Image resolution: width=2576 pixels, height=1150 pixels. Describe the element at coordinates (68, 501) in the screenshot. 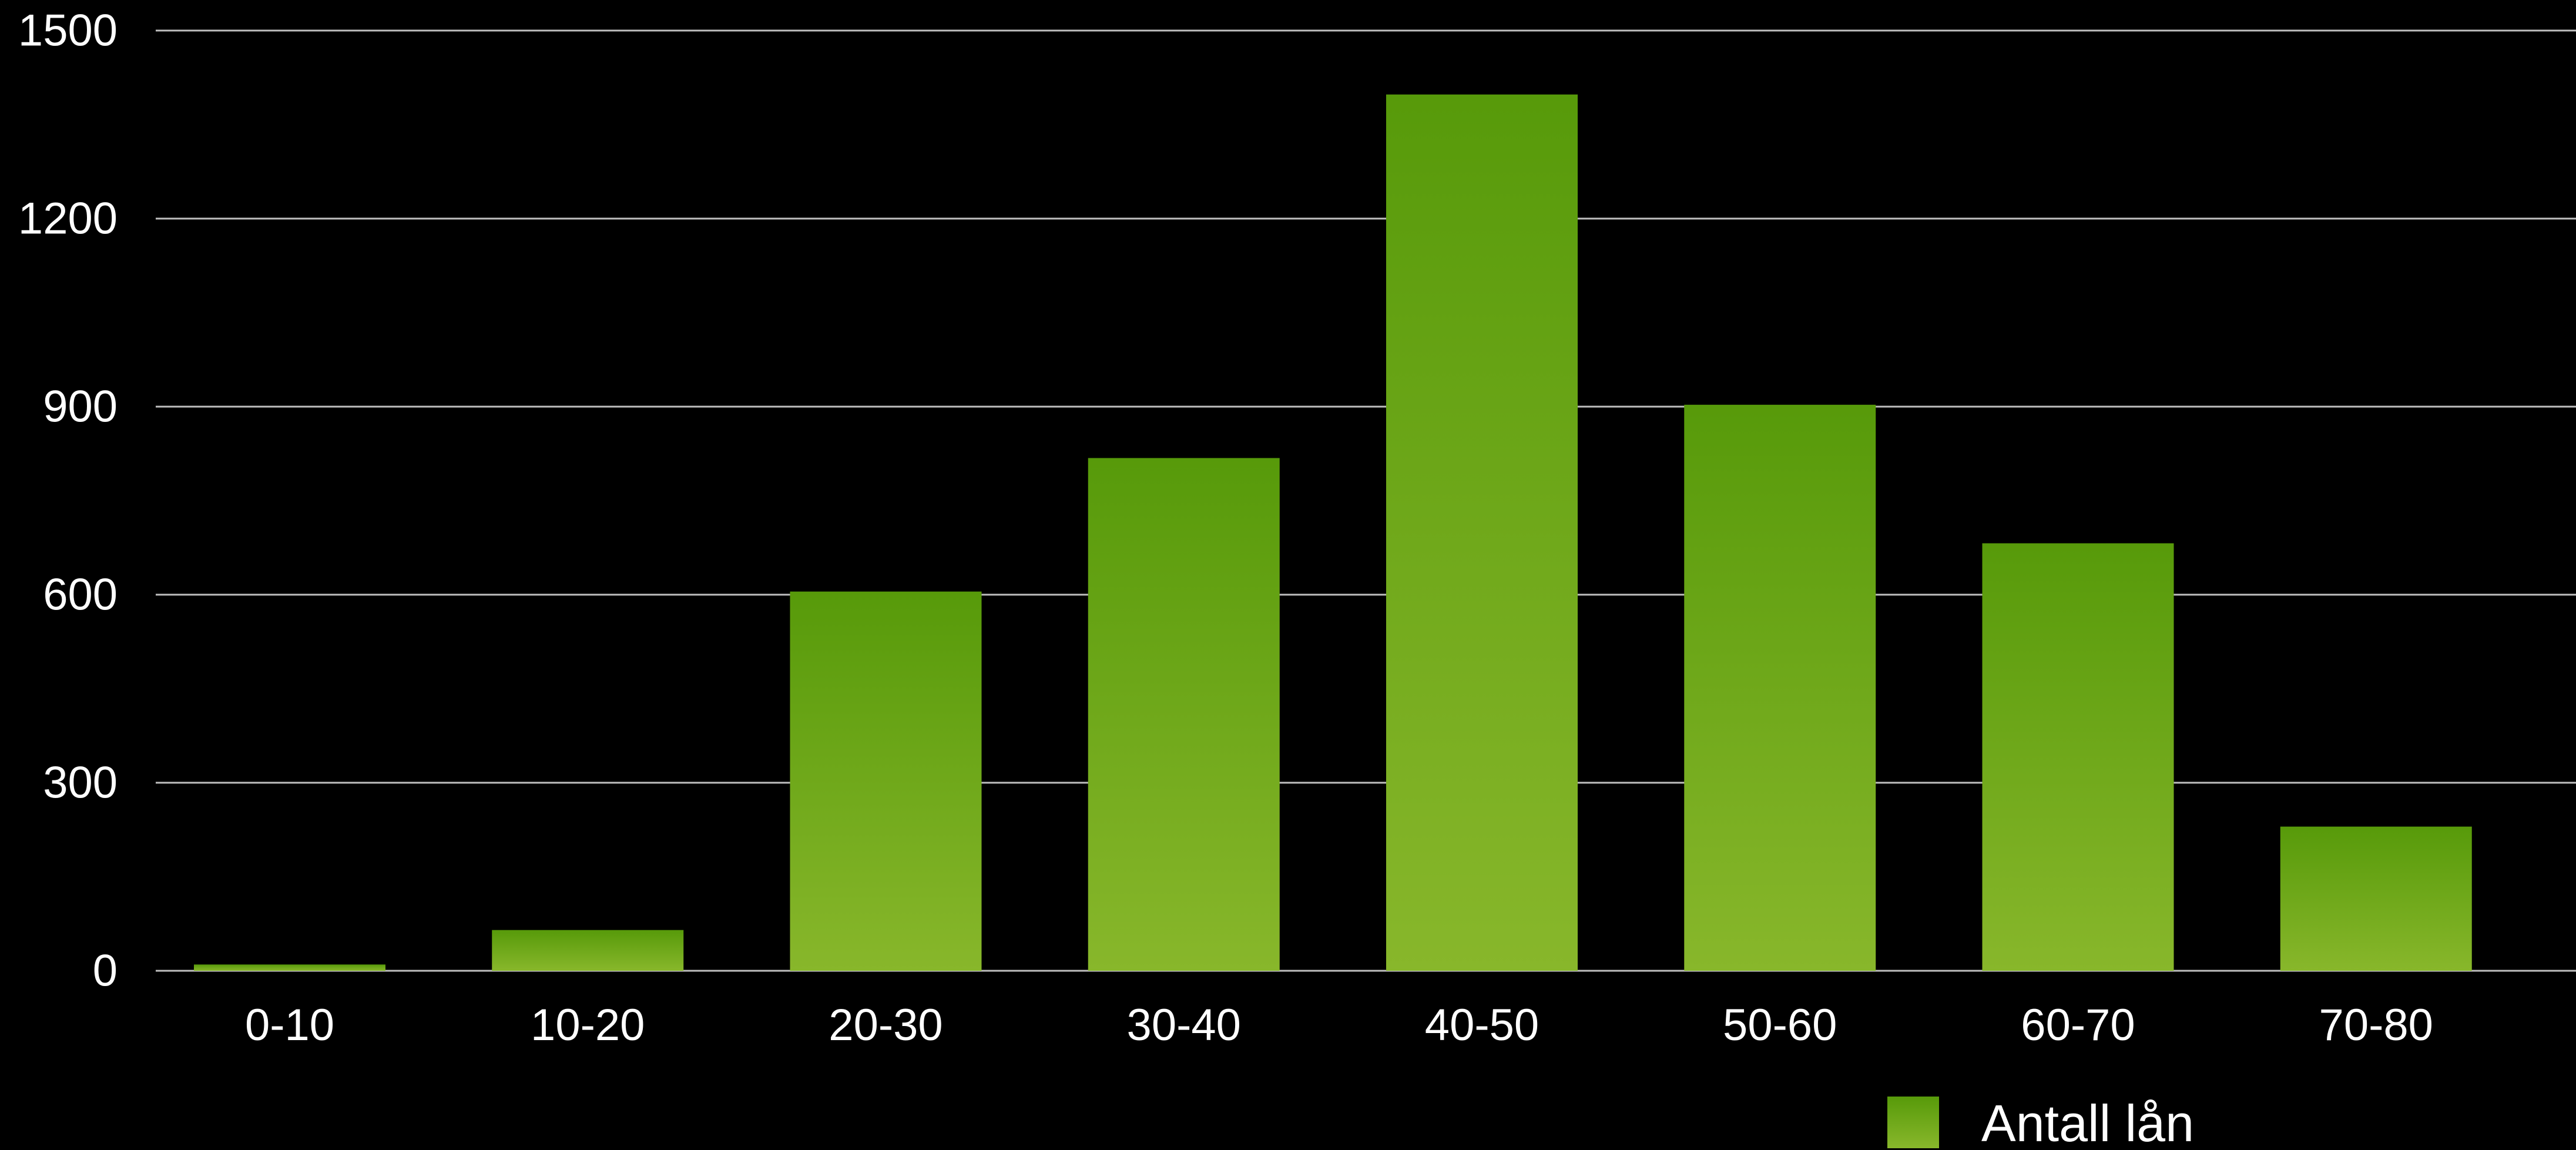

I see `y-axis-tick-labels: 0 300 600 900 1200 1500` at that location.